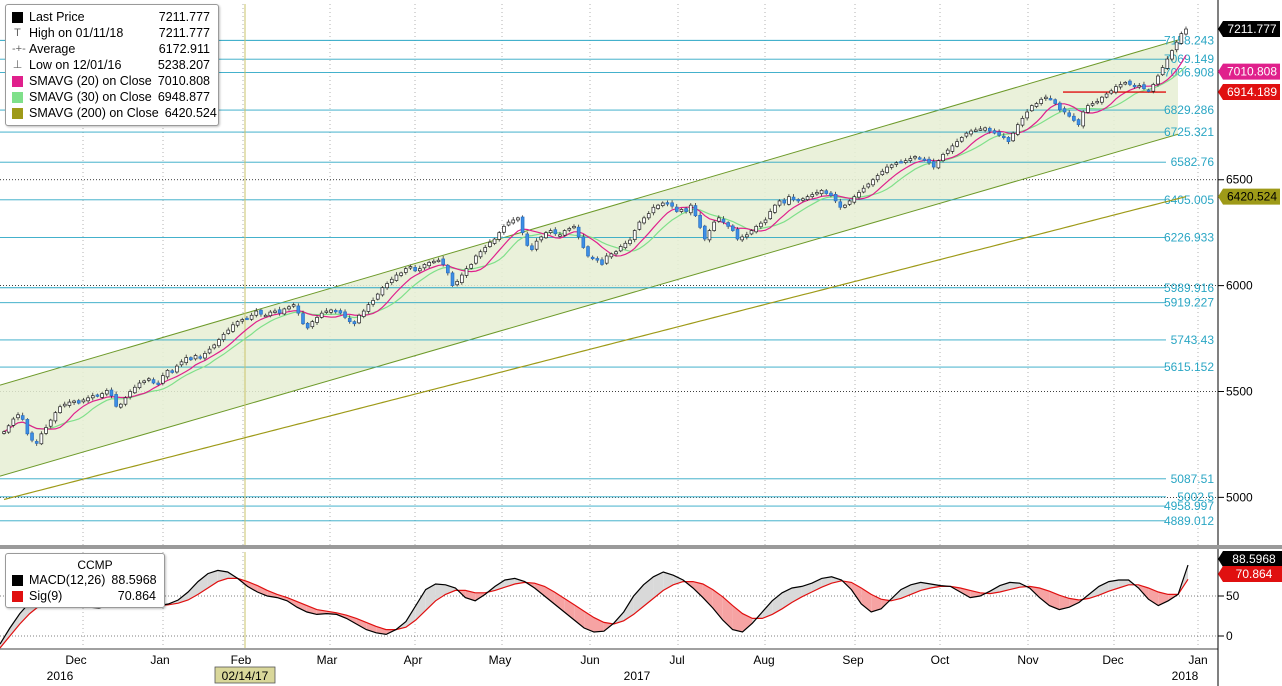 This screenshot has height=686, width=1282. Describe the element at coordinates (46, 596) in the screenshot. I see `macd-legend-label: Sig(9)` at that location.